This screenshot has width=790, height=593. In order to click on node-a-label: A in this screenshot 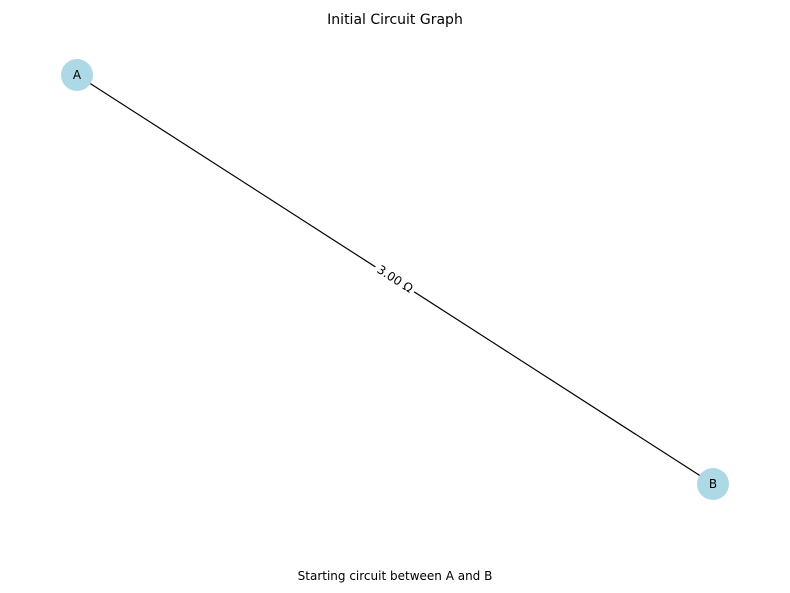, I will do `click(77, 75)`.